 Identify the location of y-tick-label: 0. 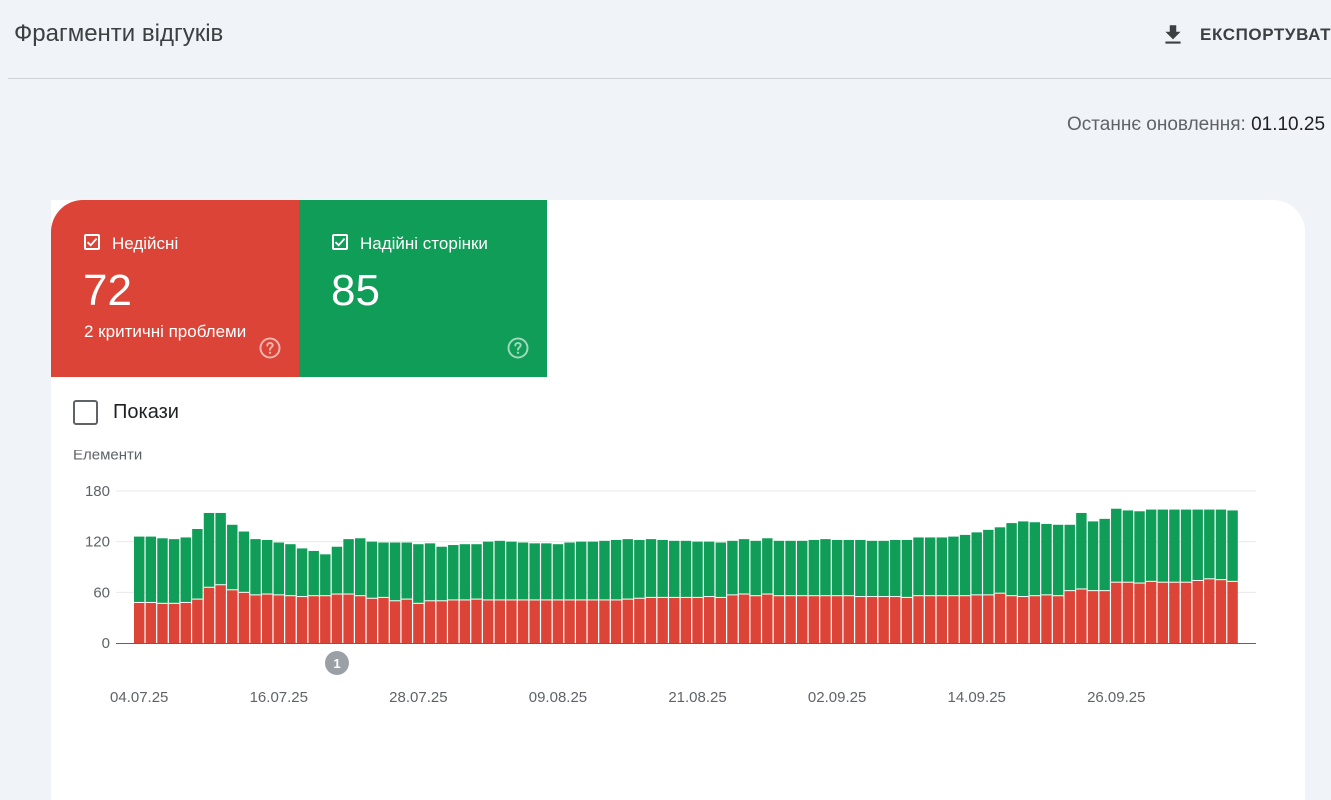
(106, 643).